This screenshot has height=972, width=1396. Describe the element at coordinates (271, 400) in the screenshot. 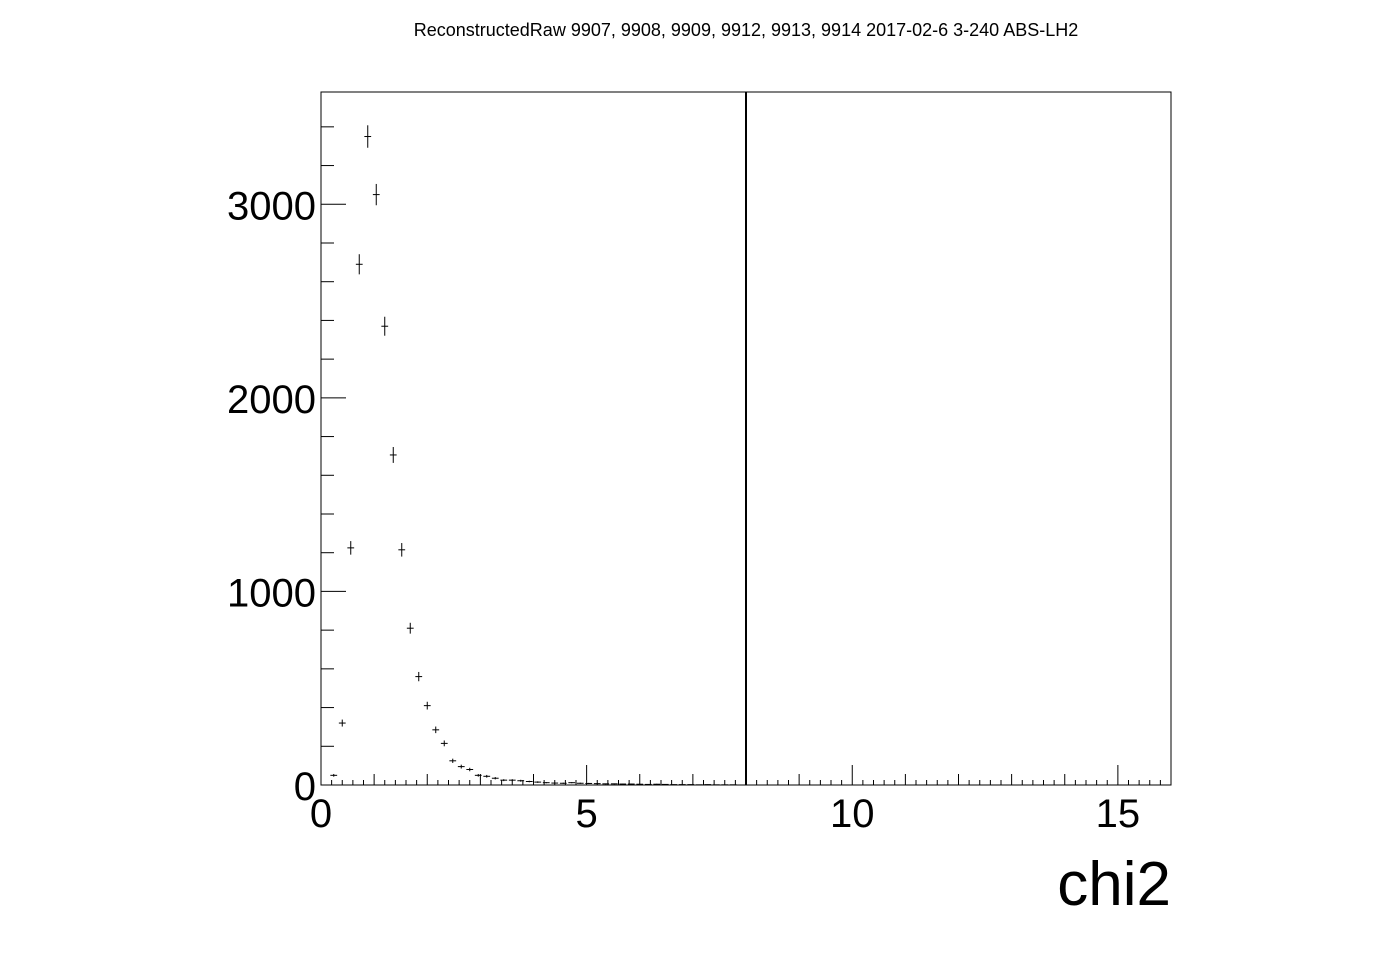

I see `y-tick-label: 2000` at that location.